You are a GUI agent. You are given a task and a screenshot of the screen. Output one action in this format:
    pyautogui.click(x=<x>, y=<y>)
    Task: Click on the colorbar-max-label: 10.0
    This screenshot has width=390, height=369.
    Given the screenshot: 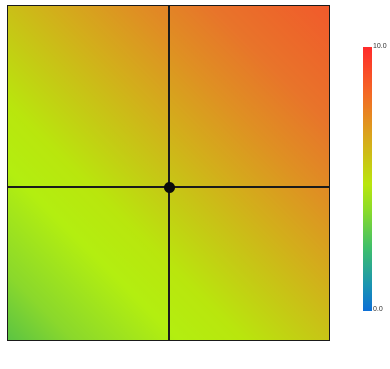 What is the action you would take?
    pyautogui.click(x=380, y=46)
    